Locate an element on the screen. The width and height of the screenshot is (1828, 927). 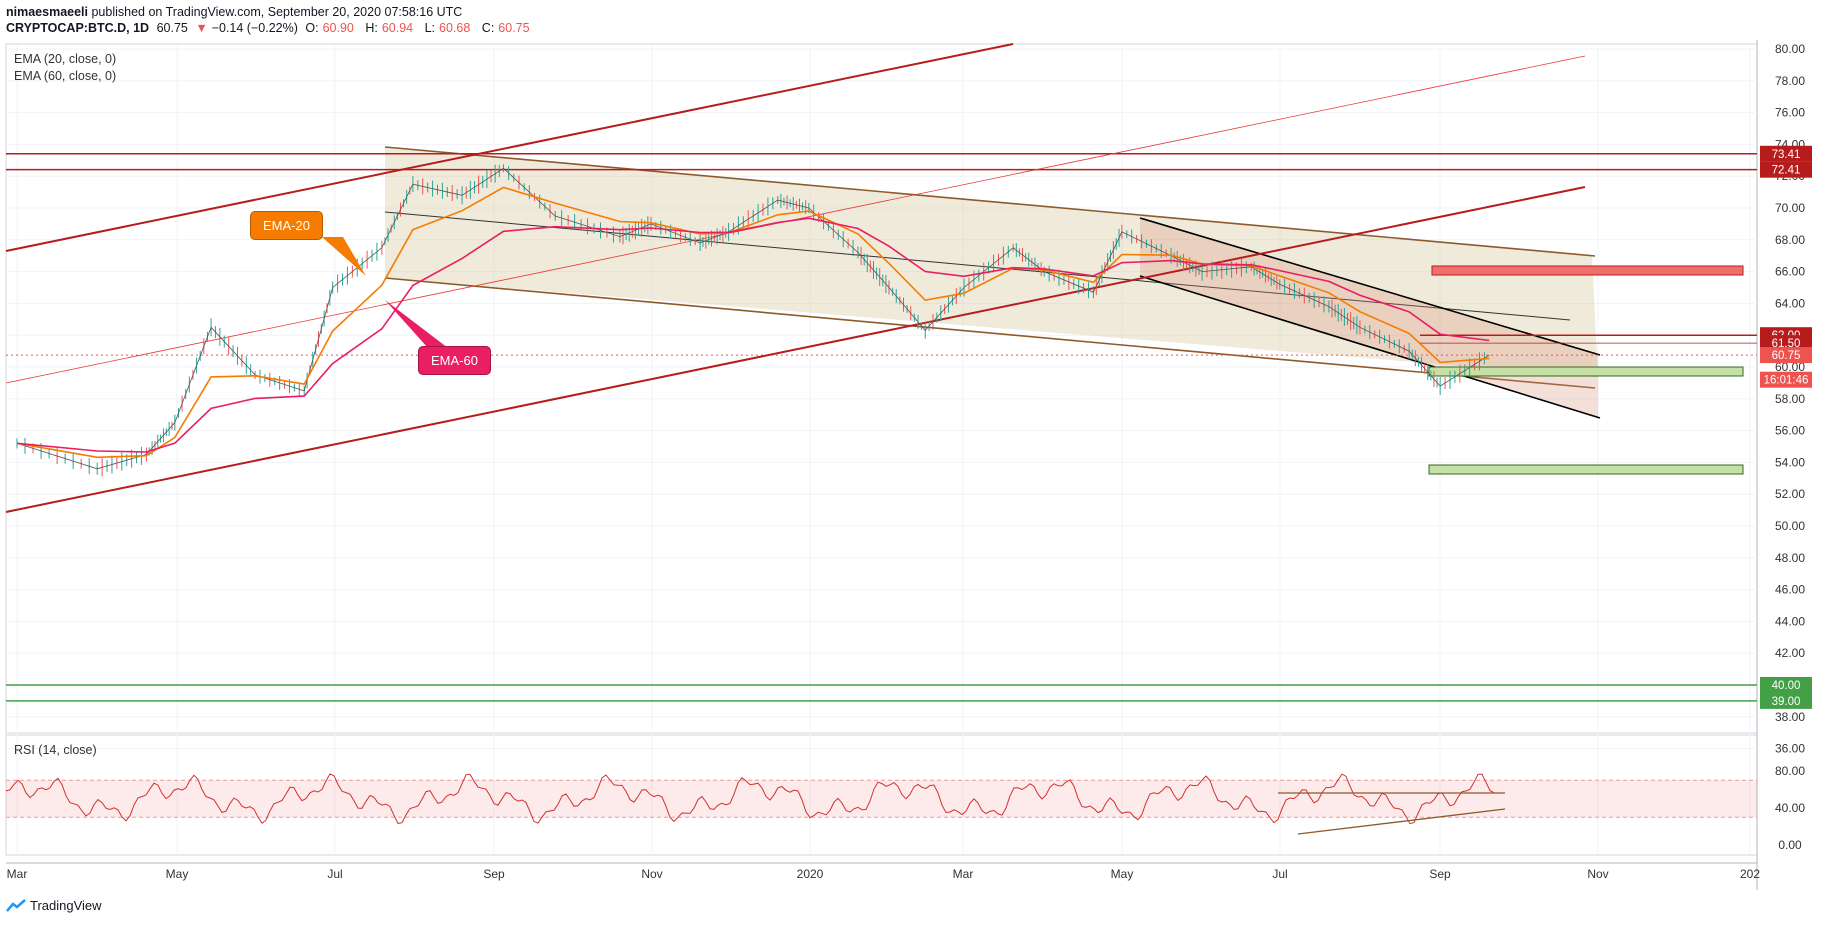
rsi-line is located at coordinates (750, 799).